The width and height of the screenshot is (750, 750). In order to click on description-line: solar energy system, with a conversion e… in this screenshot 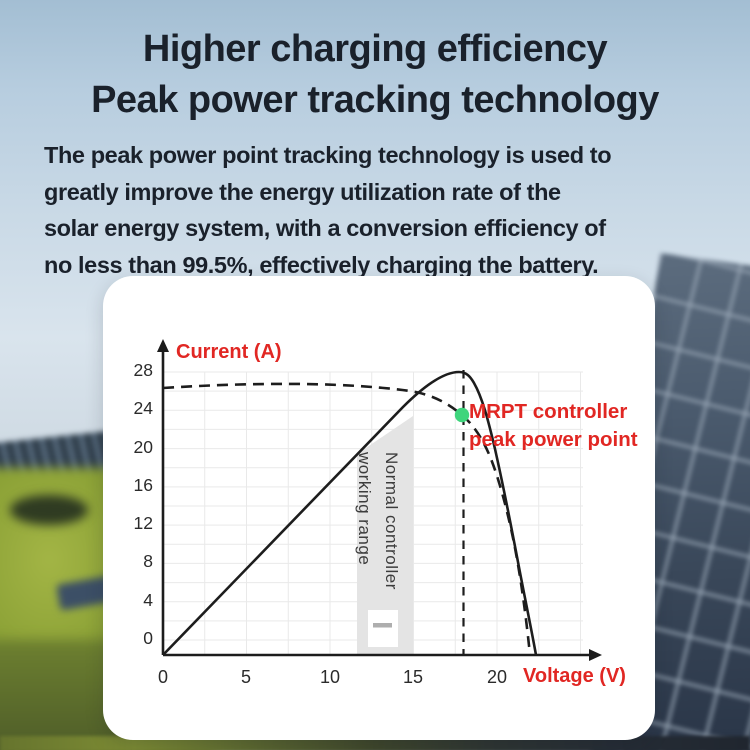, I will do `click(325, 228)`.